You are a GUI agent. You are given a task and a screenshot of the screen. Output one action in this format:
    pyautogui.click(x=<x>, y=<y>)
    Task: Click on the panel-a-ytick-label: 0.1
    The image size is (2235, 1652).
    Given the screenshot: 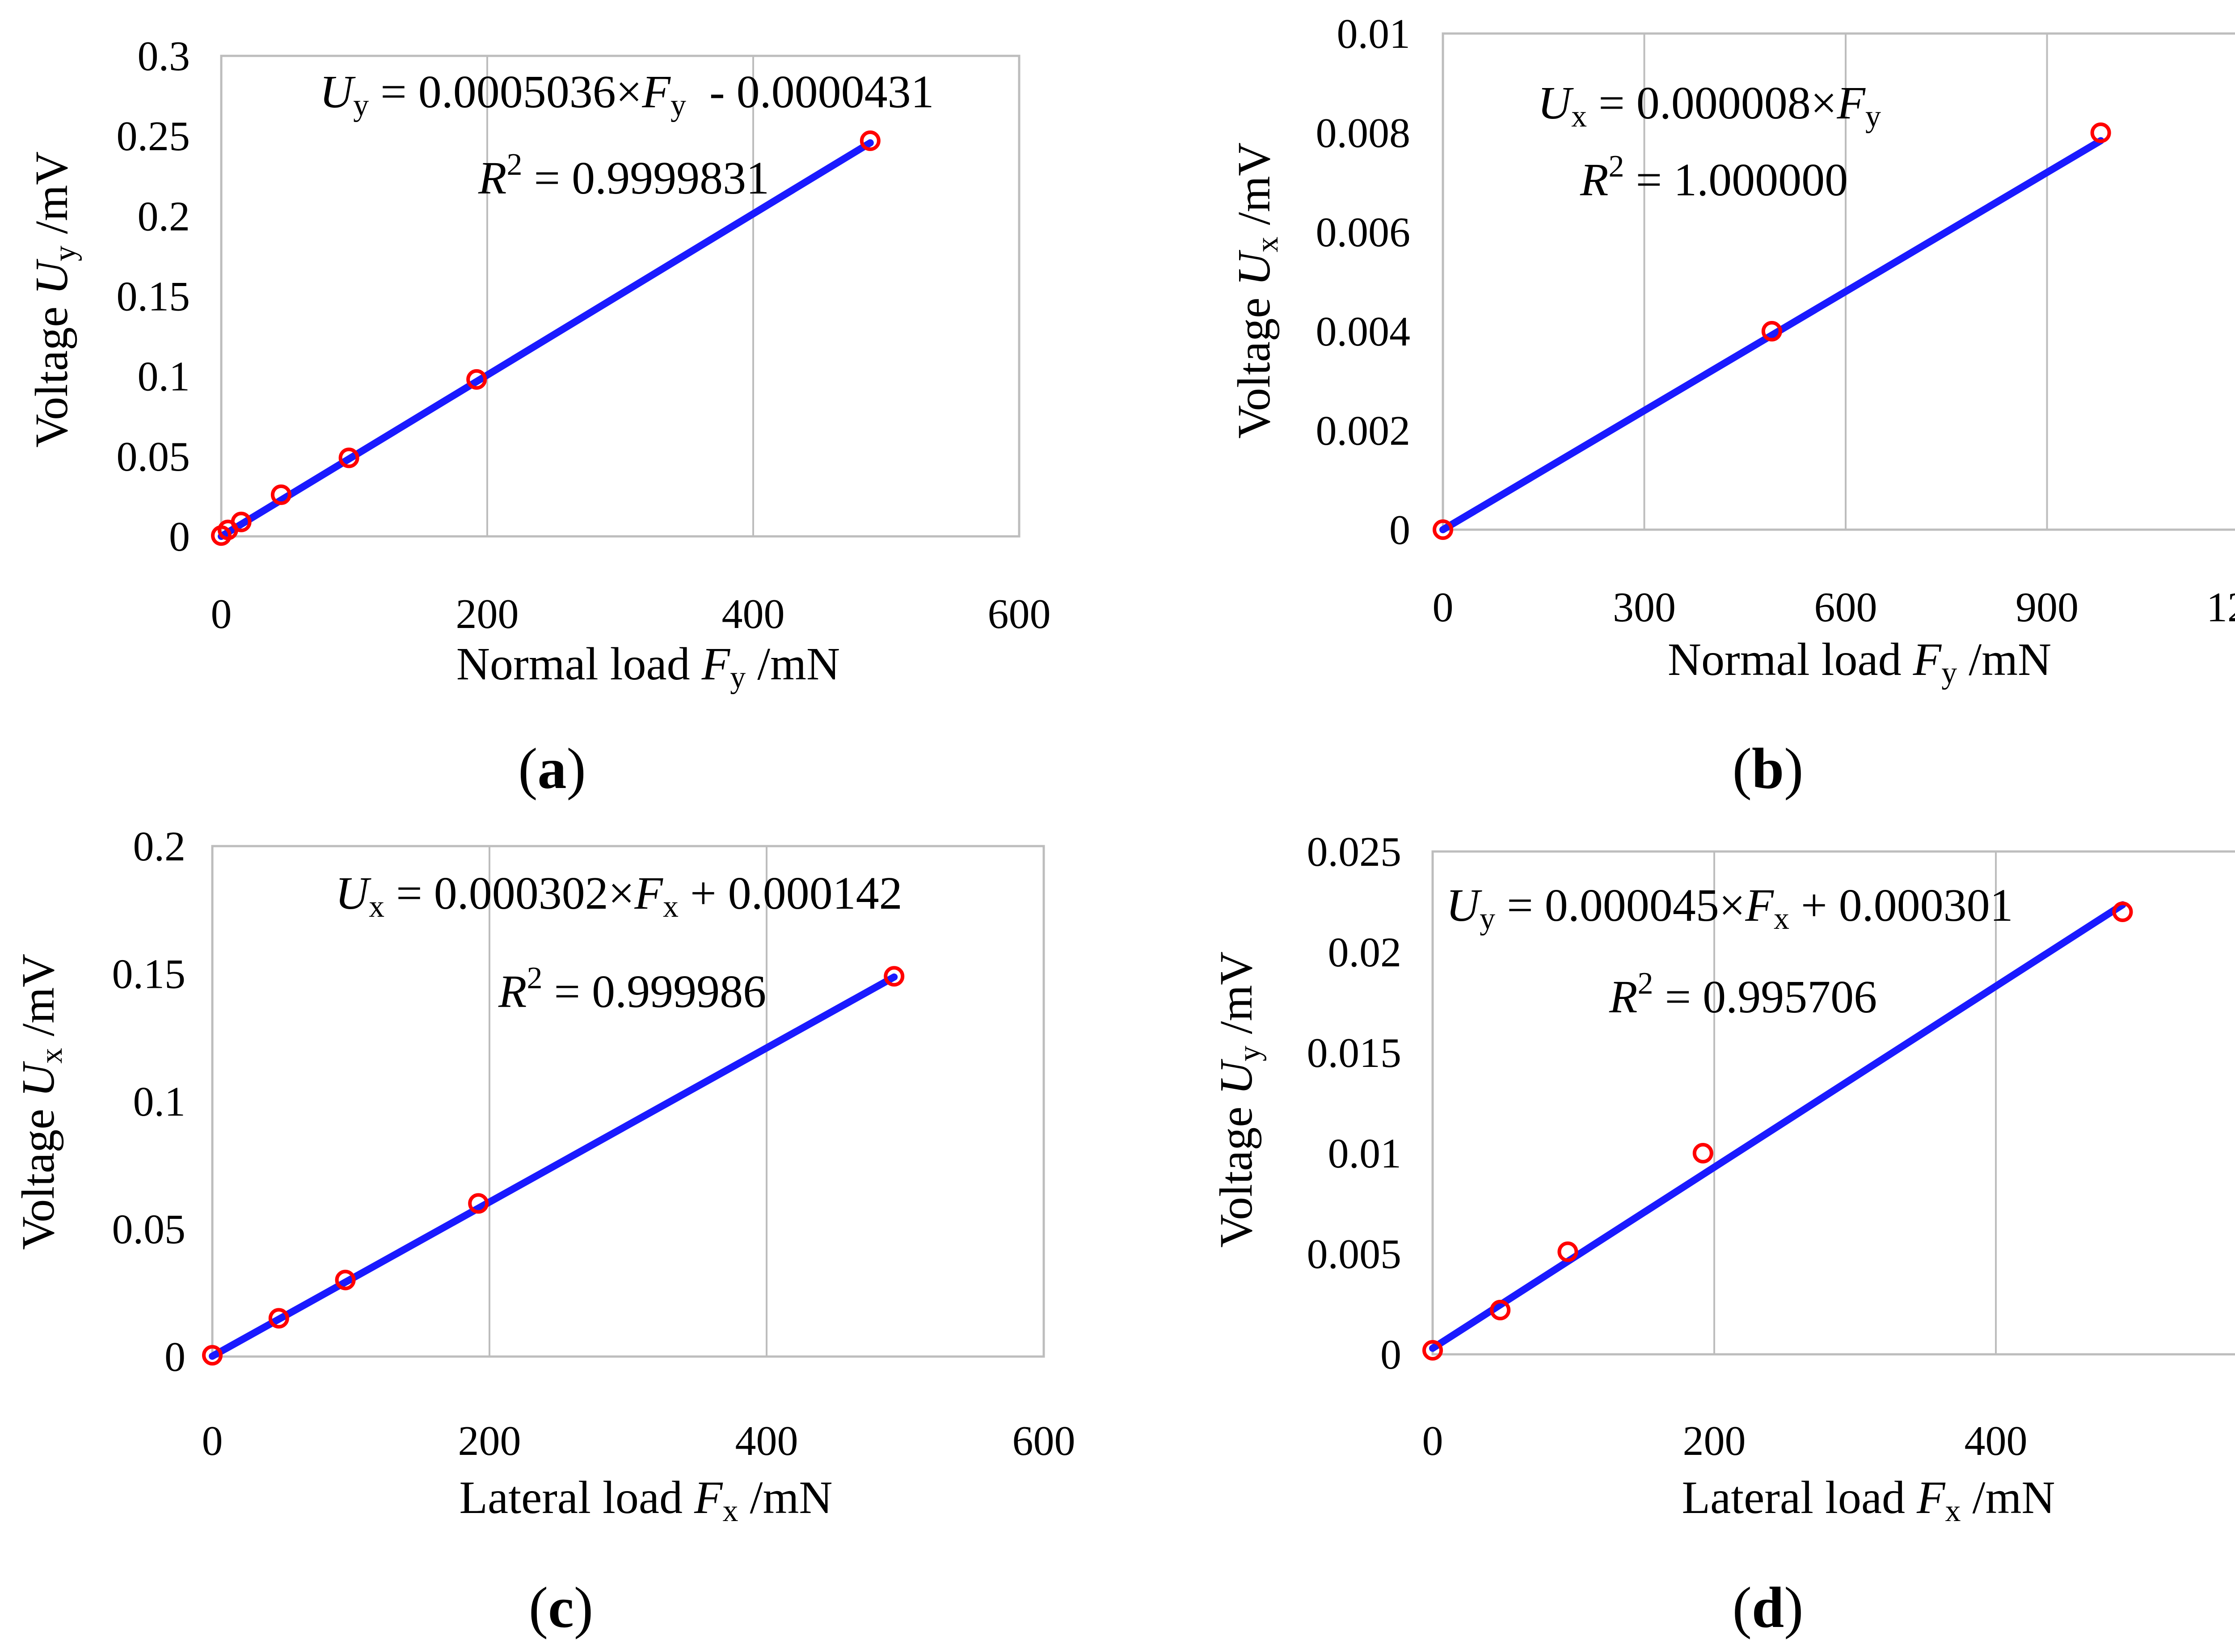 What is the action you would take?
    pyautogui.click(x=164, y=377)
    